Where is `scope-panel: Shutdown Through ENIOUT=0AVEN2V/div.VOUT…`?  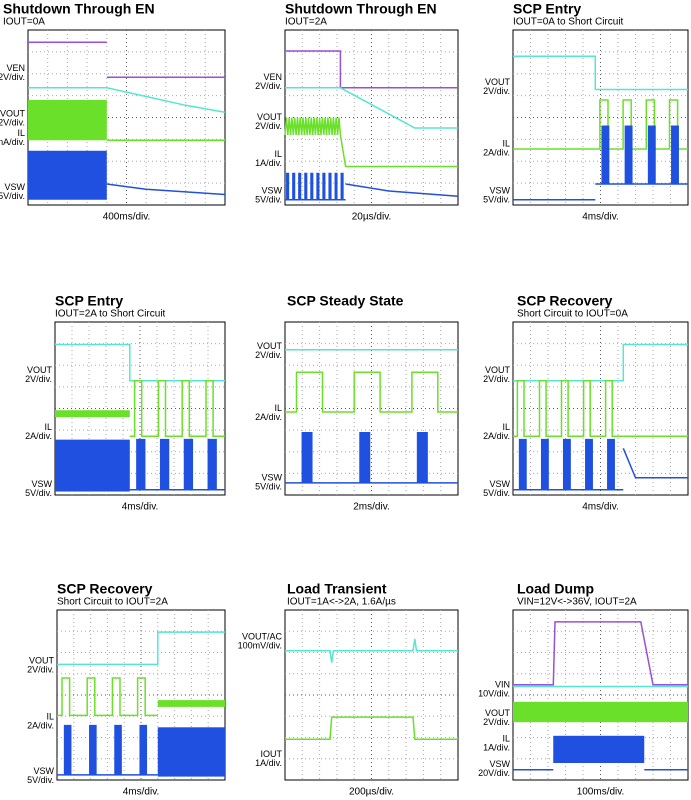 scope-panel: Shutdown Through ENIOUT=0AVEN2V/div.VOUT… is located at coordinates (113, 112).